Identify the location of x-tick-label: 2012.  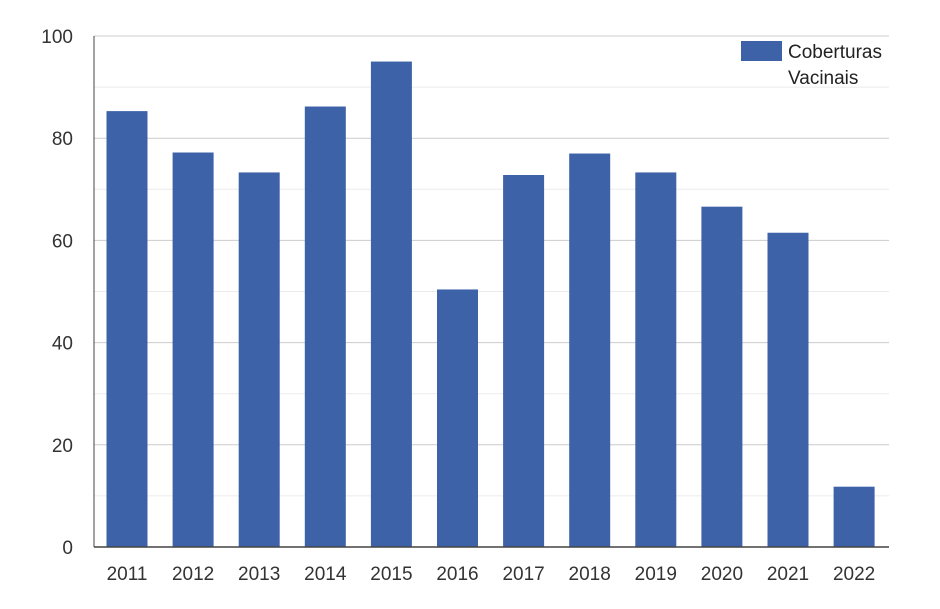
(193, 574).